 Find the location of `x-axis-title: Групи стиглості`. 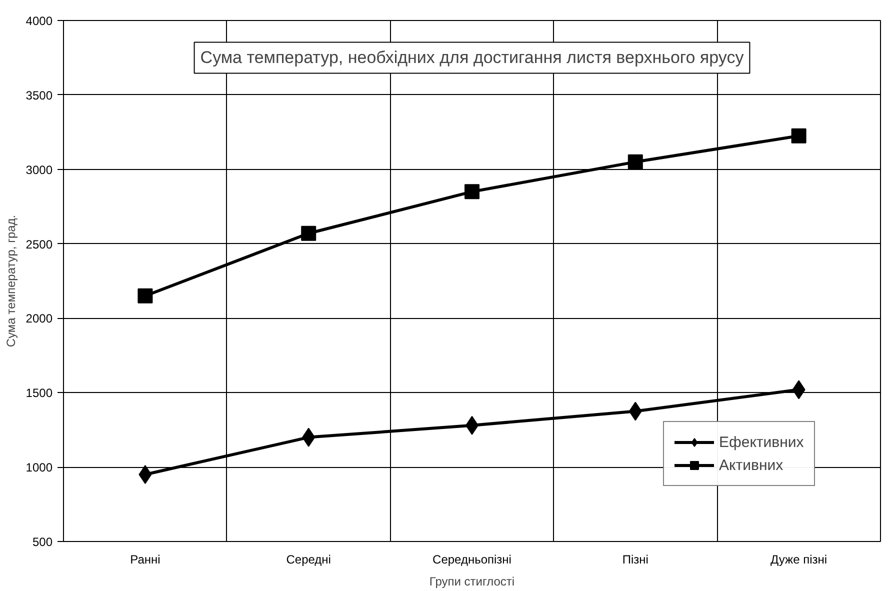

x-axis-title: Групи стиглості is located at coordinates (472, 581).